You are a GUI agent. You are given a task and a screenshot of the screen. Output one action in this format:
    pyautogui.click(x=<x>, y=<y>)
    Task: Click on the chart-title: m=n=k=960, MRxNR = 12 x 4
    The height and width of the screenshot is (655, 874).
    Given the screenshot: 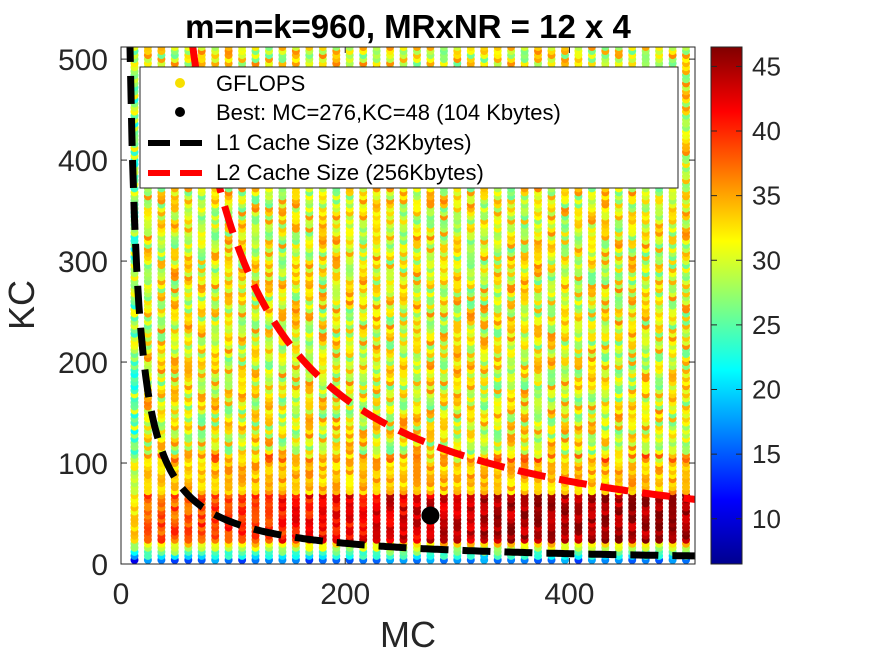 What is the action you would take?
    pyautogui.click(x=408, y=26)
    